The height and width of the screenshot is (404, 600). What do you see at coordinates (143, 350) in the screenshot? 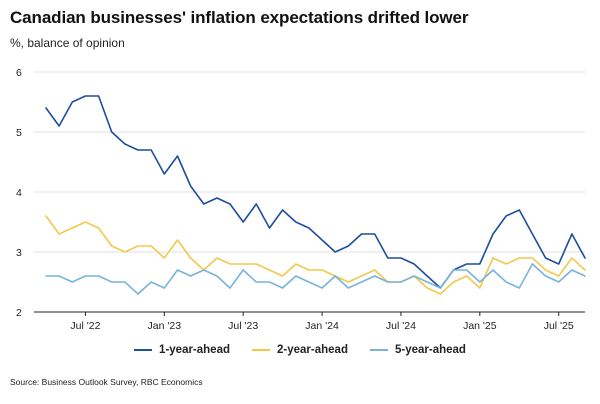
I see `legend-swatch-1-year-ahead` at bounding box center [143, 350].